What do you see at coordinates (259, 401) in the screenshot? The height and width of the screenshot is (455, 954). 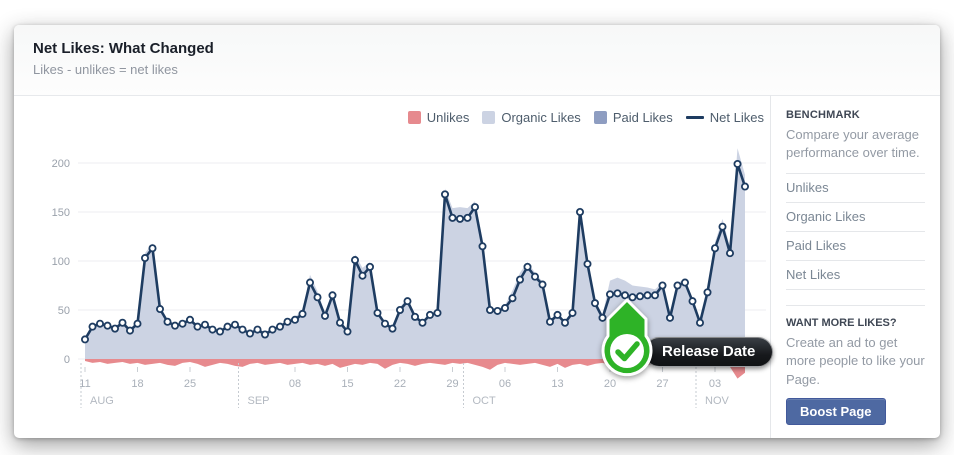 I see `svg-text: SEP` at bounding box center [259, 401].